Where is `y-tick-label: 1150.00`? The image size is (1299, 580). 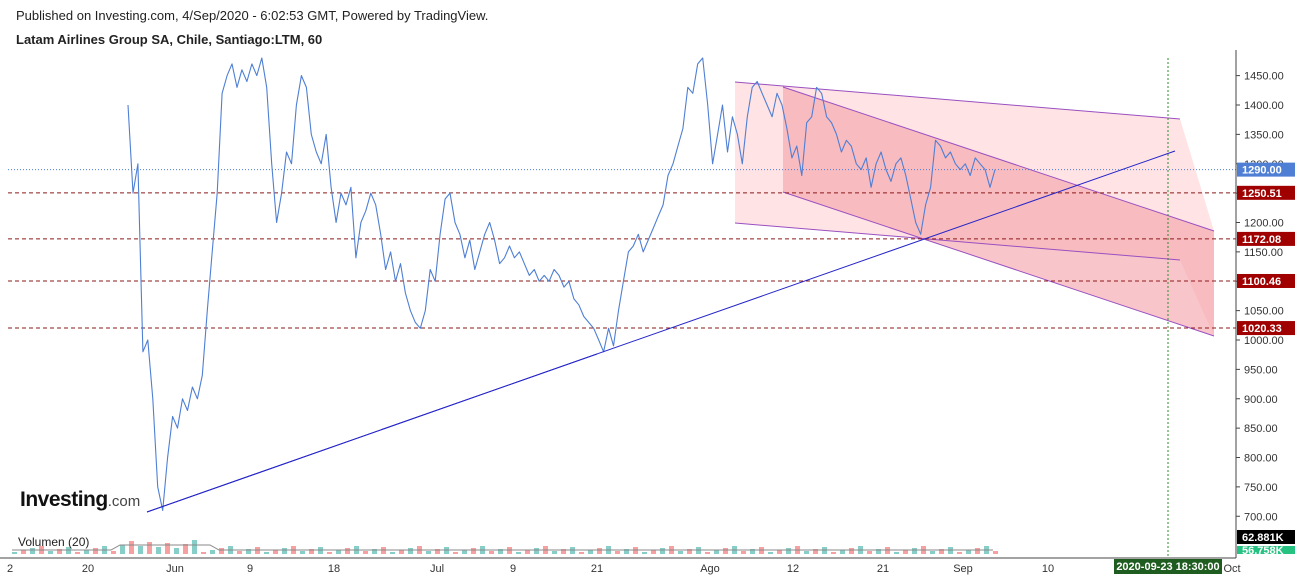 y-tick-label: 1150.00 is located at coordinates (1263, 253).